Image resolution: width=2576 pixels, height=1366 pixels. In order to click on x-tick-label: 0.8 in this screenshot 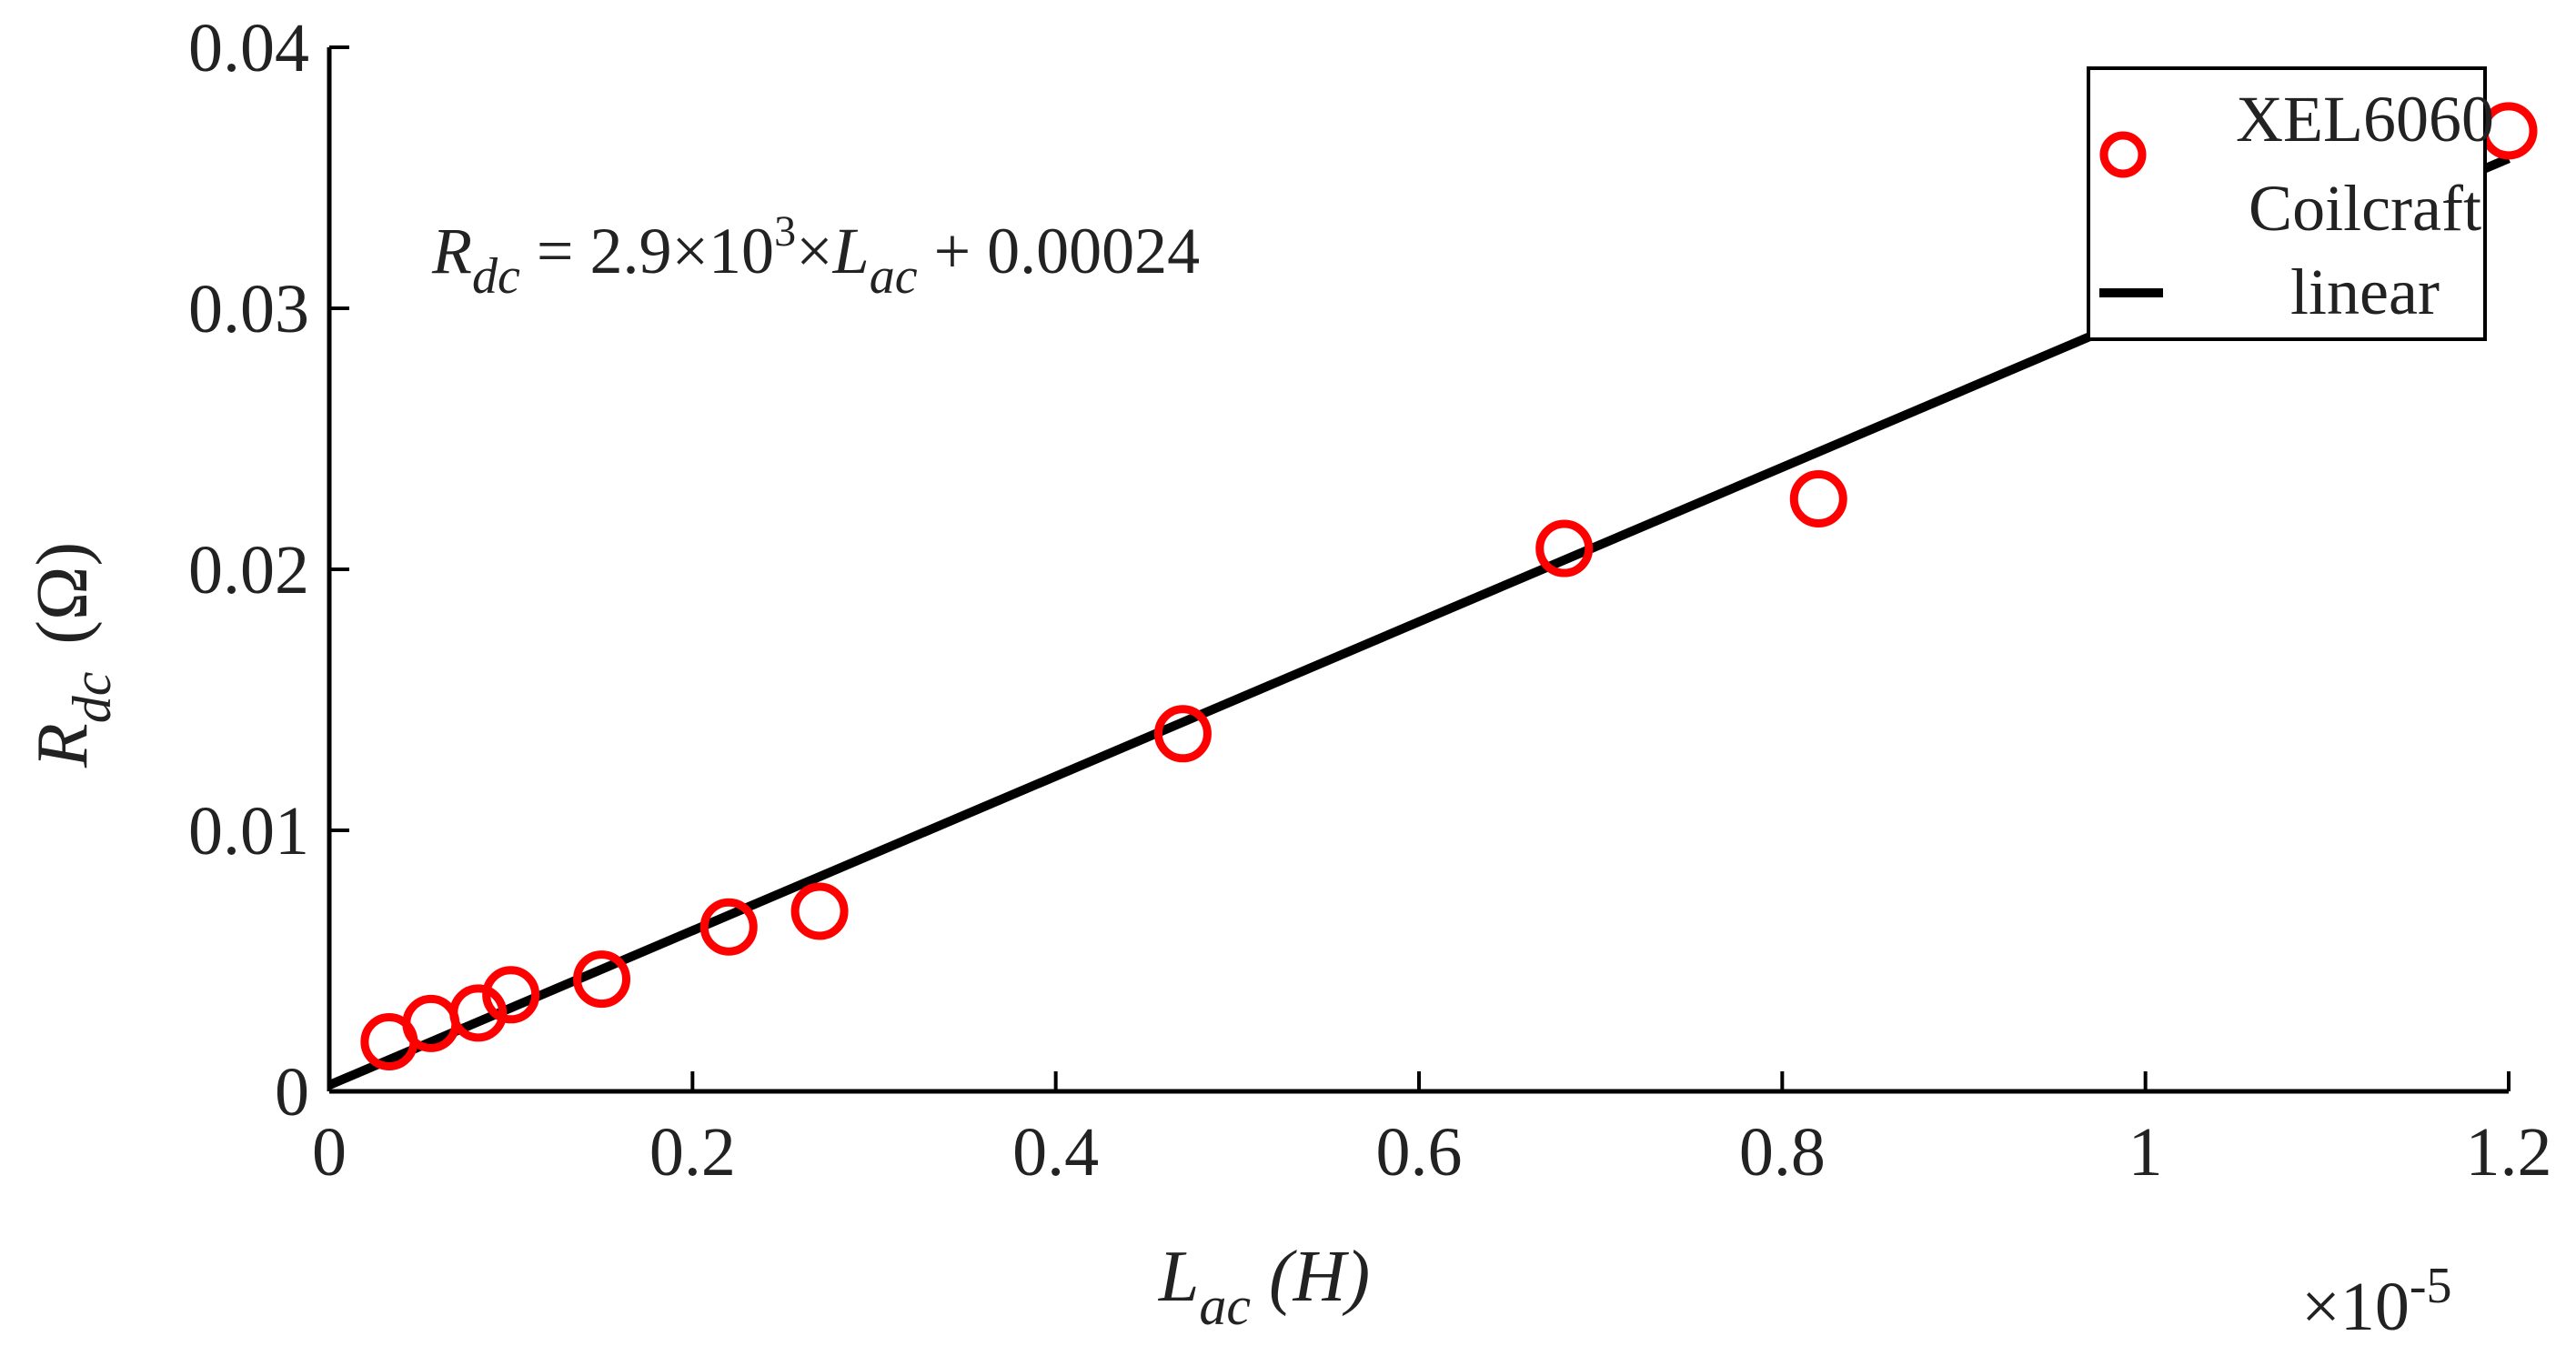, I will do `click(1782, 1152)`.